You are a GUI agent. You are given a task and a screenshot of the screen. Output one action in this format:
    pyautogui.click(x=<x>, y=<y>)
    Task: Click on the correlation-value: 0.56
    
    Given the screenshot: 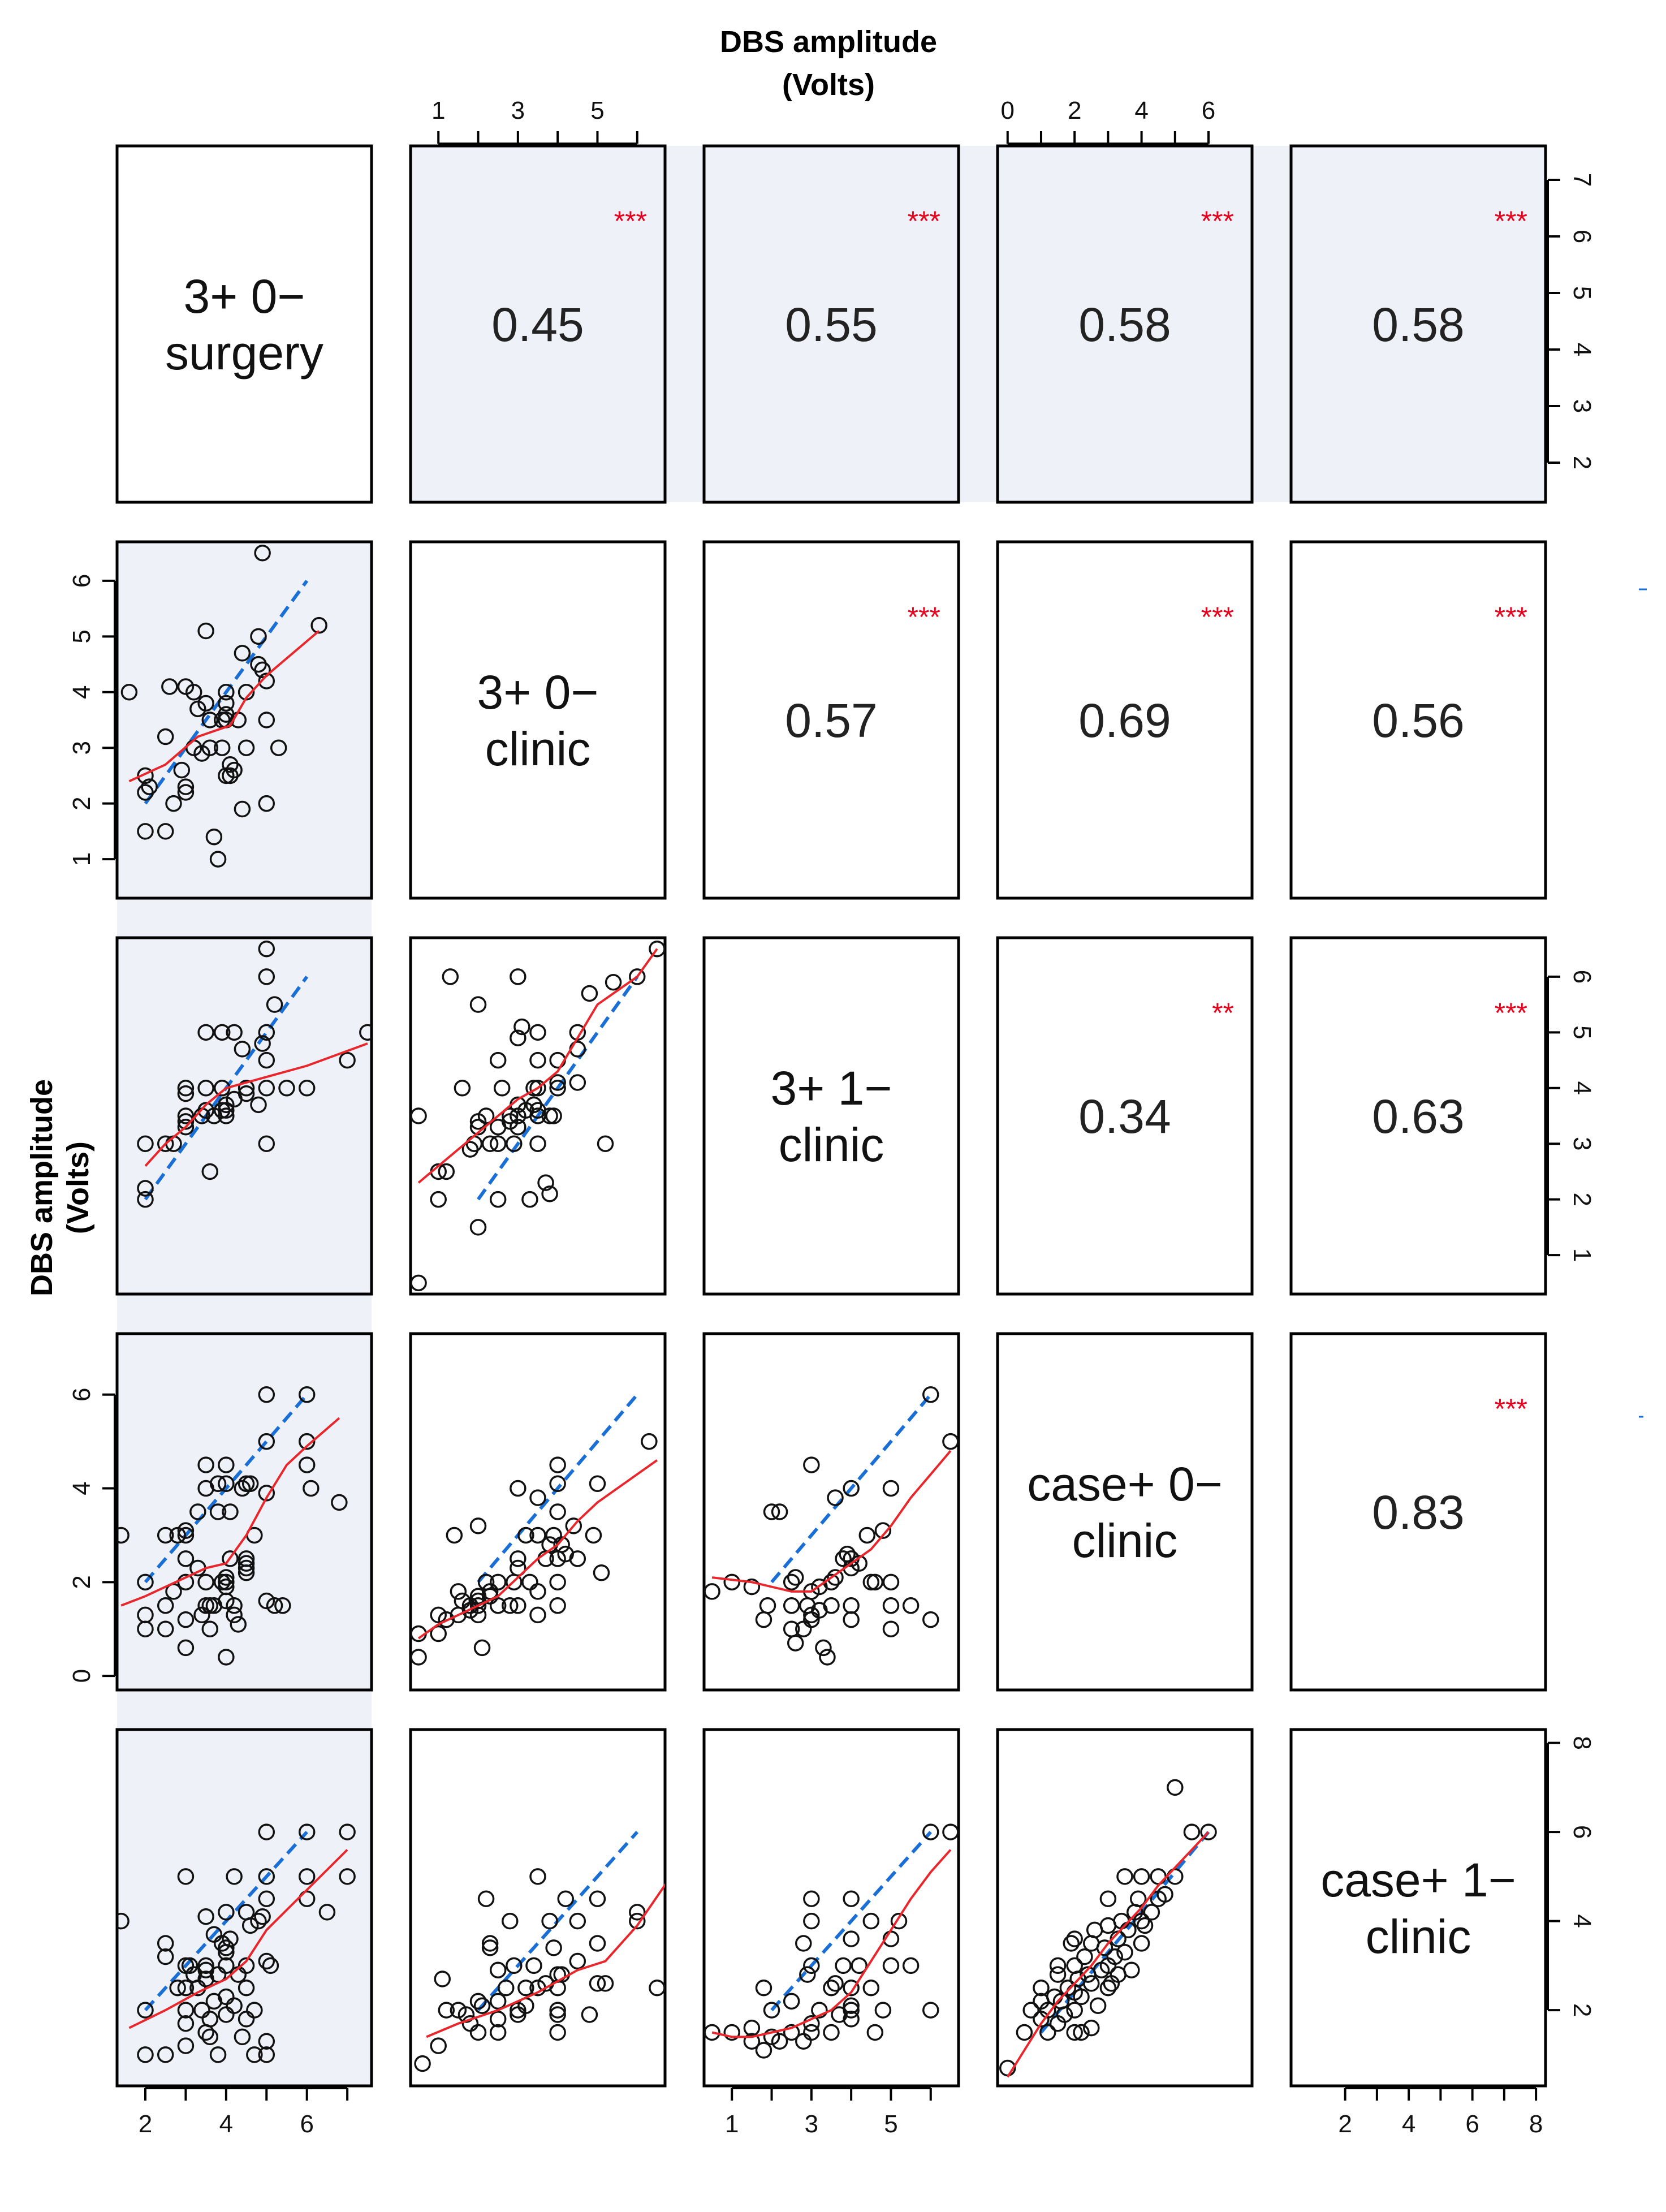 What is the action you would take?
    pyautogui.click(x=1418, y=720)
    